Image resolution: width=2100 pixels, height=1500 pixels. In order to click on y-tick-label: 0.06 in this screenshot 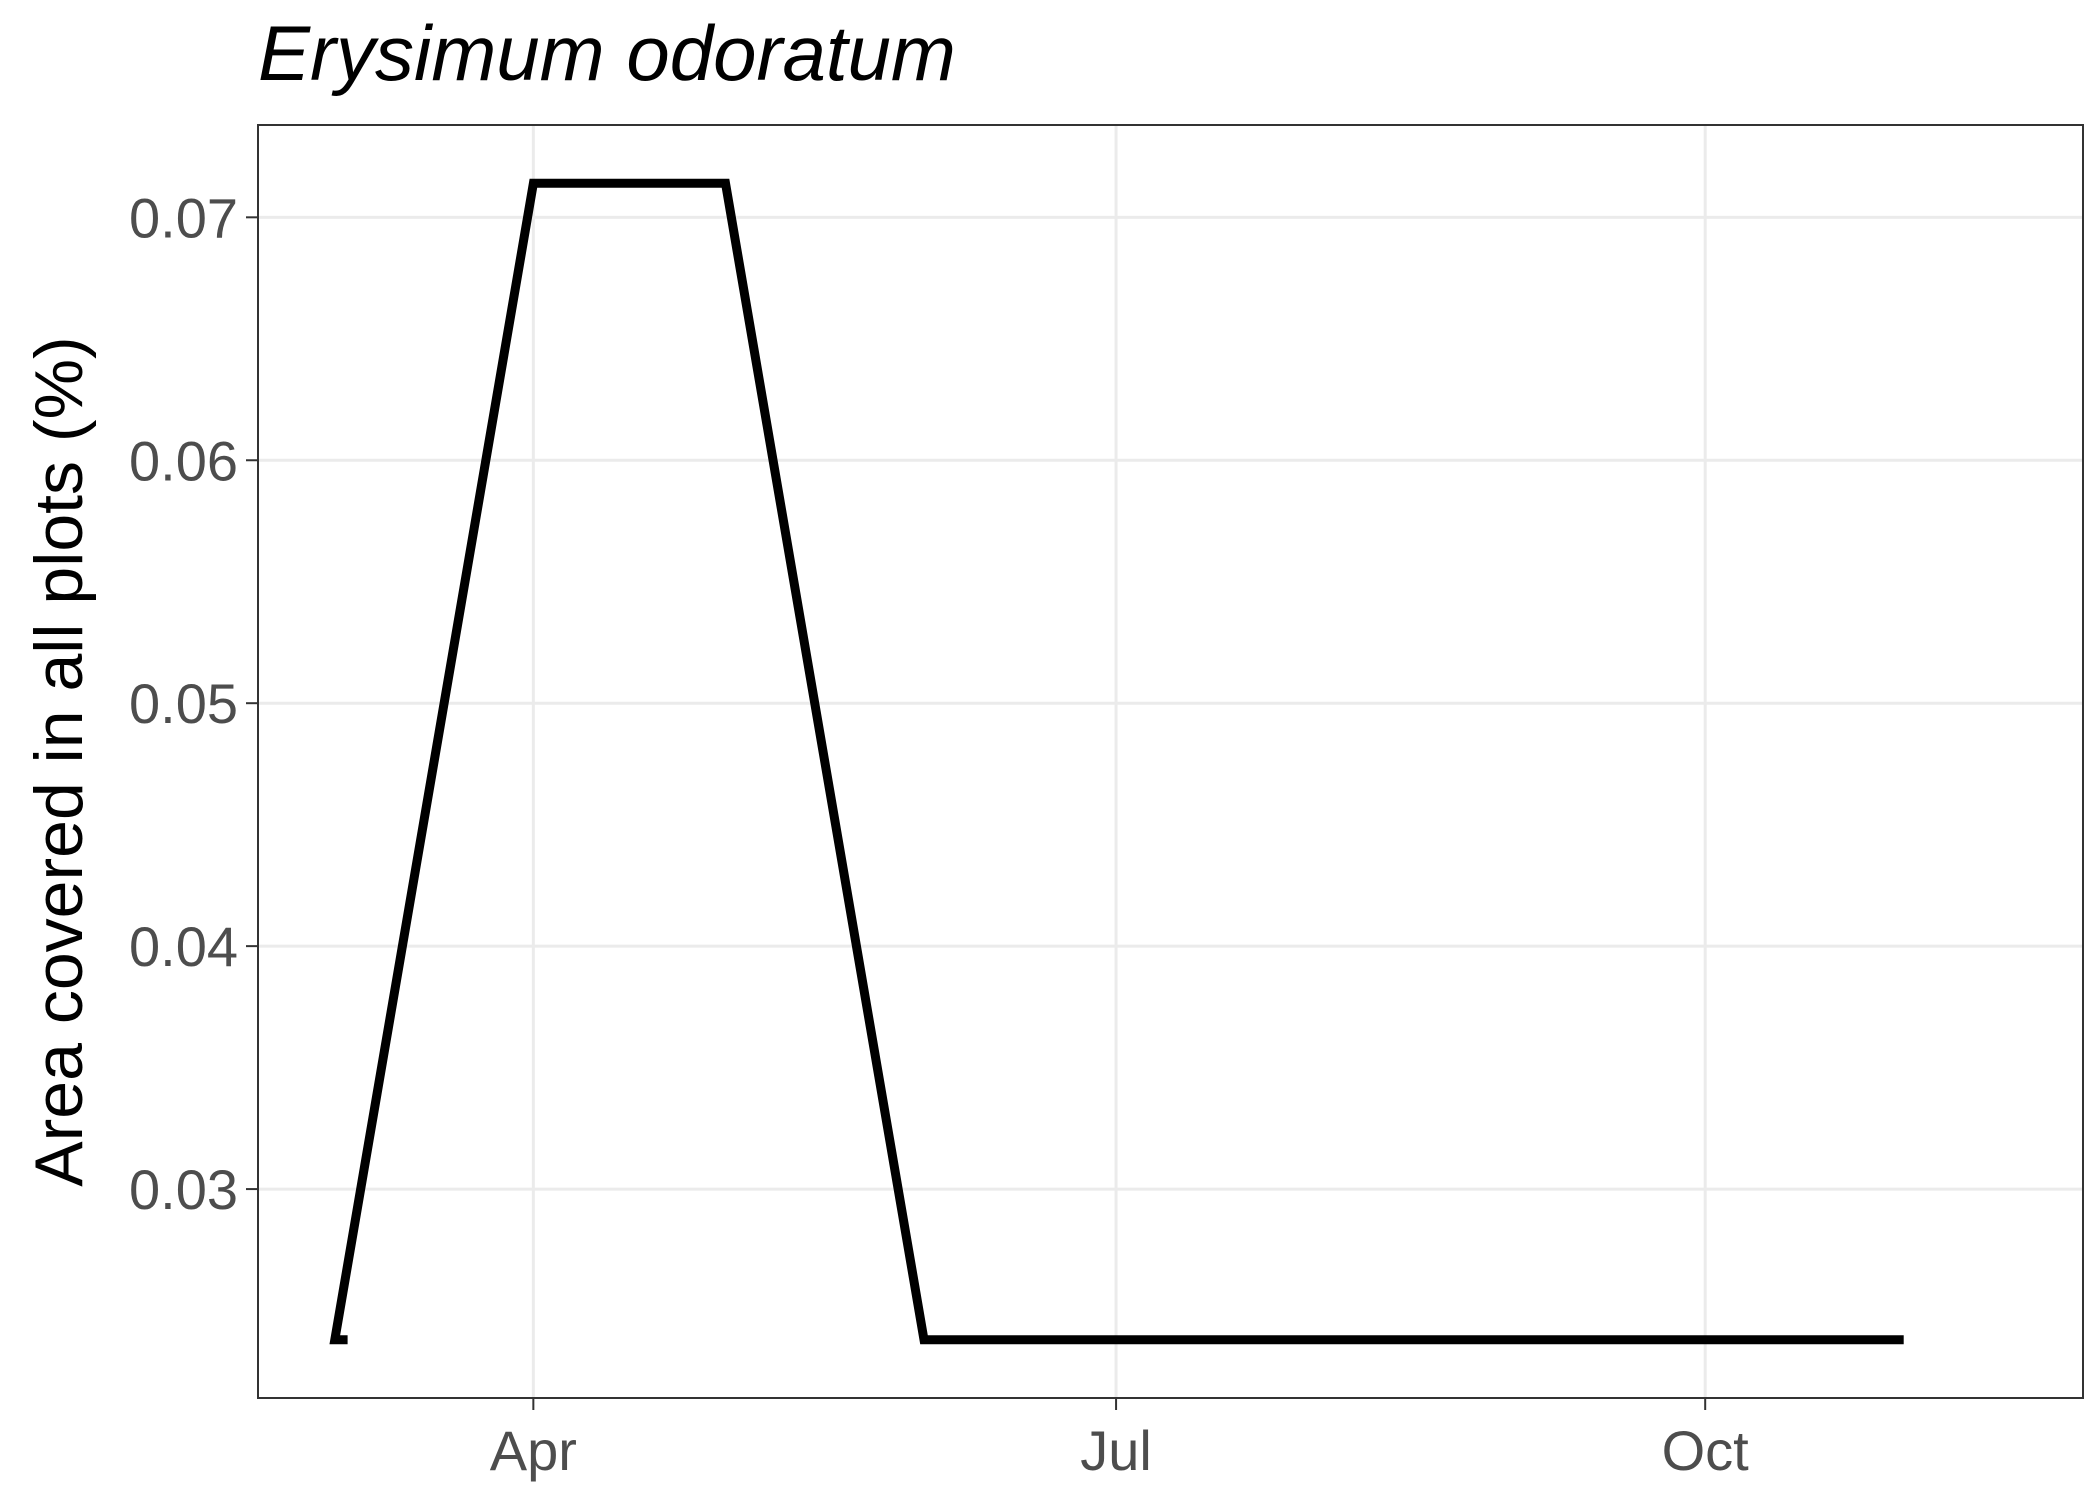, I will do `click(183, 460)`.